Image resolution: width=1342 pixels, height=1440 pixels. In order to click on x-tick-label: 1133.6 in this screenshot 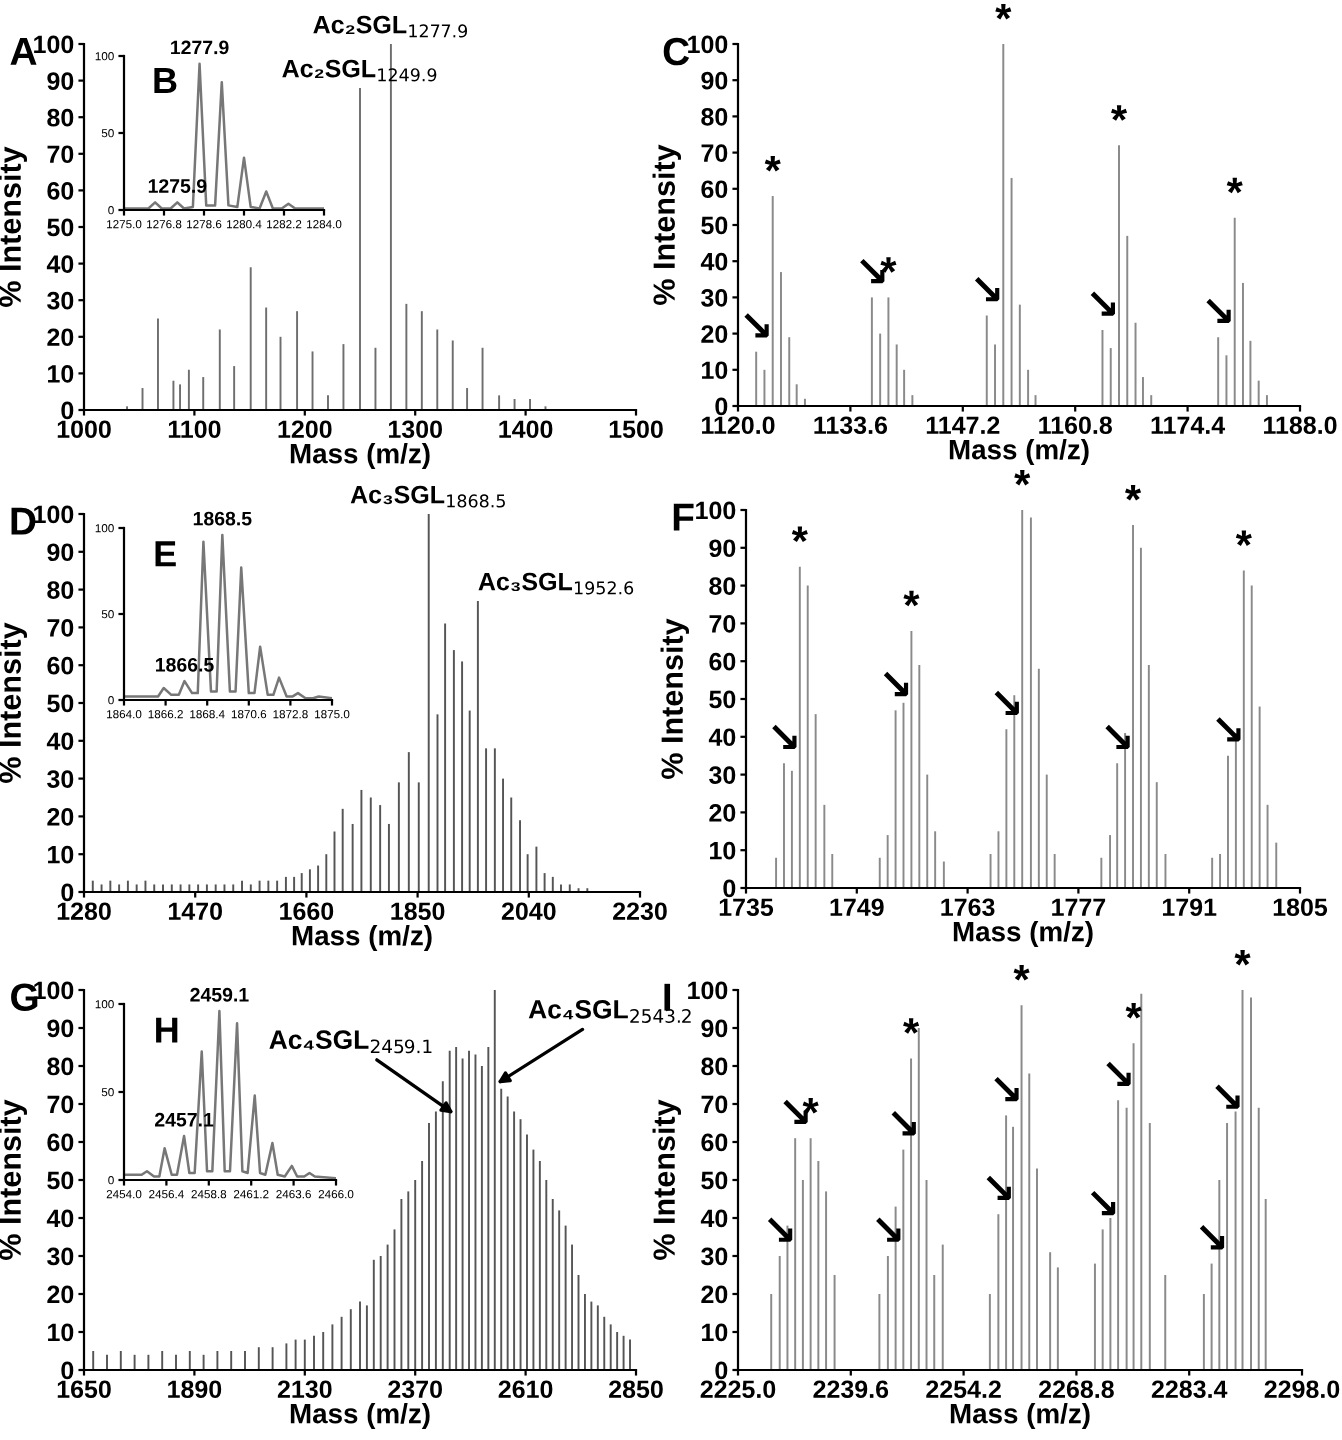, I will do `click(851, 425)`.